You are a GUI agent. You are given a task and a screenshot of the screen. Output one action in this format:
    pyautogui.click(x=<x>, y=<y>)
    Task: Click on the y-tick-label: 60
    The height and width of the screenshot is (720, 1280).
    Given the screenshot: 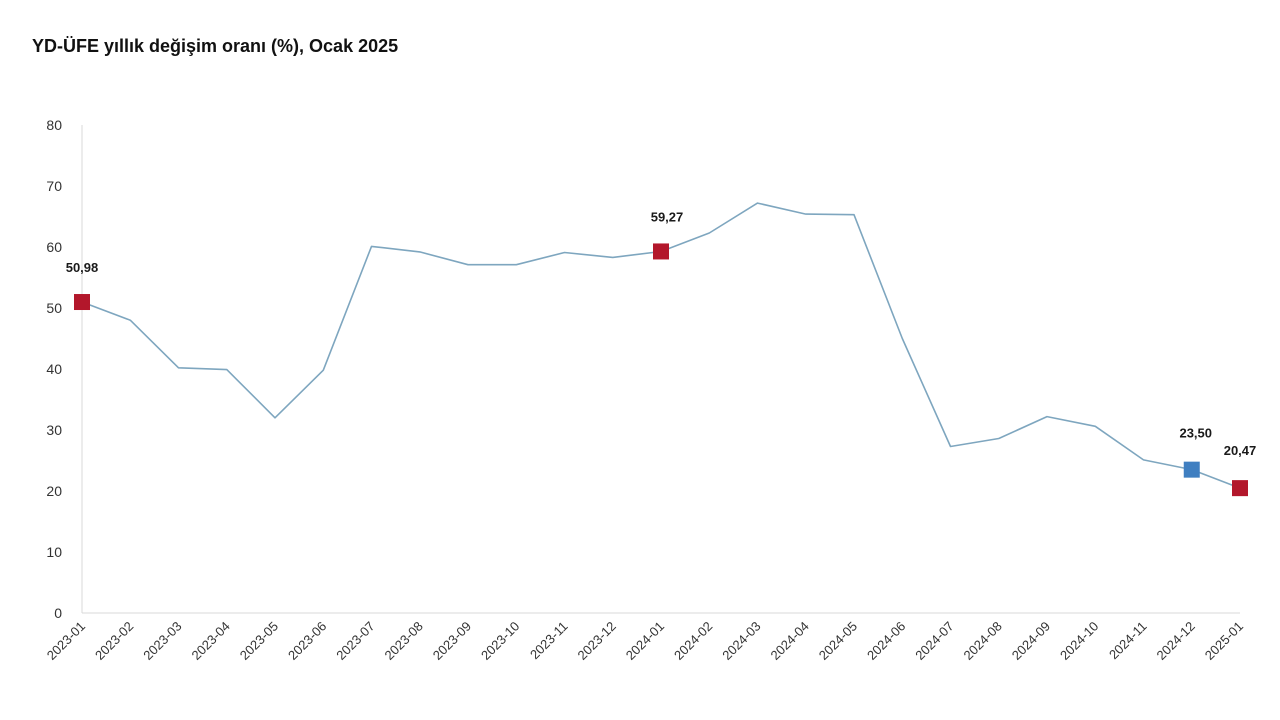 What is the action you would take?
    pyautogui.click(x=54, y=247)
    